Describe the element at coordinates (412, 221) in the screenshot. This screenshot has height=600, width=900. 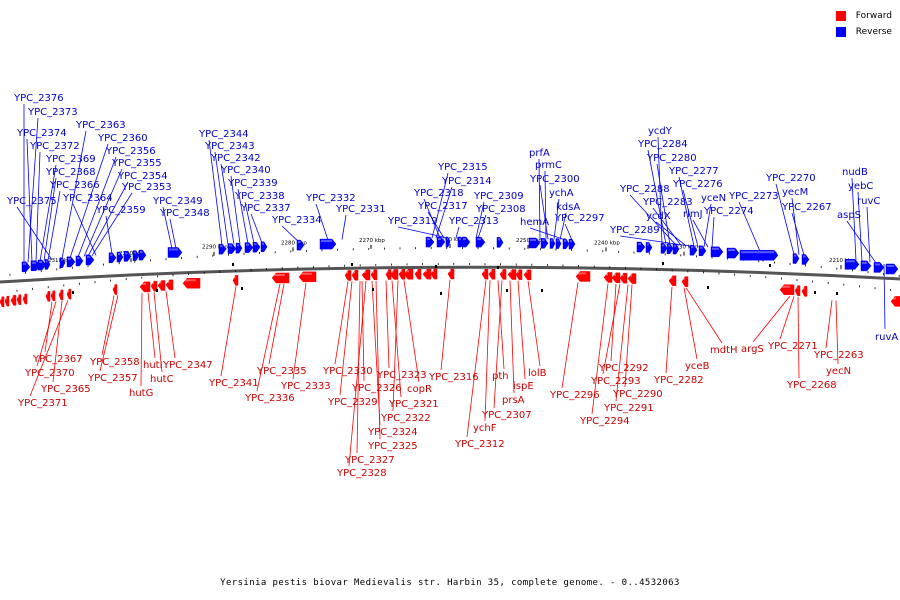
I see `gene-label: YPC_2319` at that location.